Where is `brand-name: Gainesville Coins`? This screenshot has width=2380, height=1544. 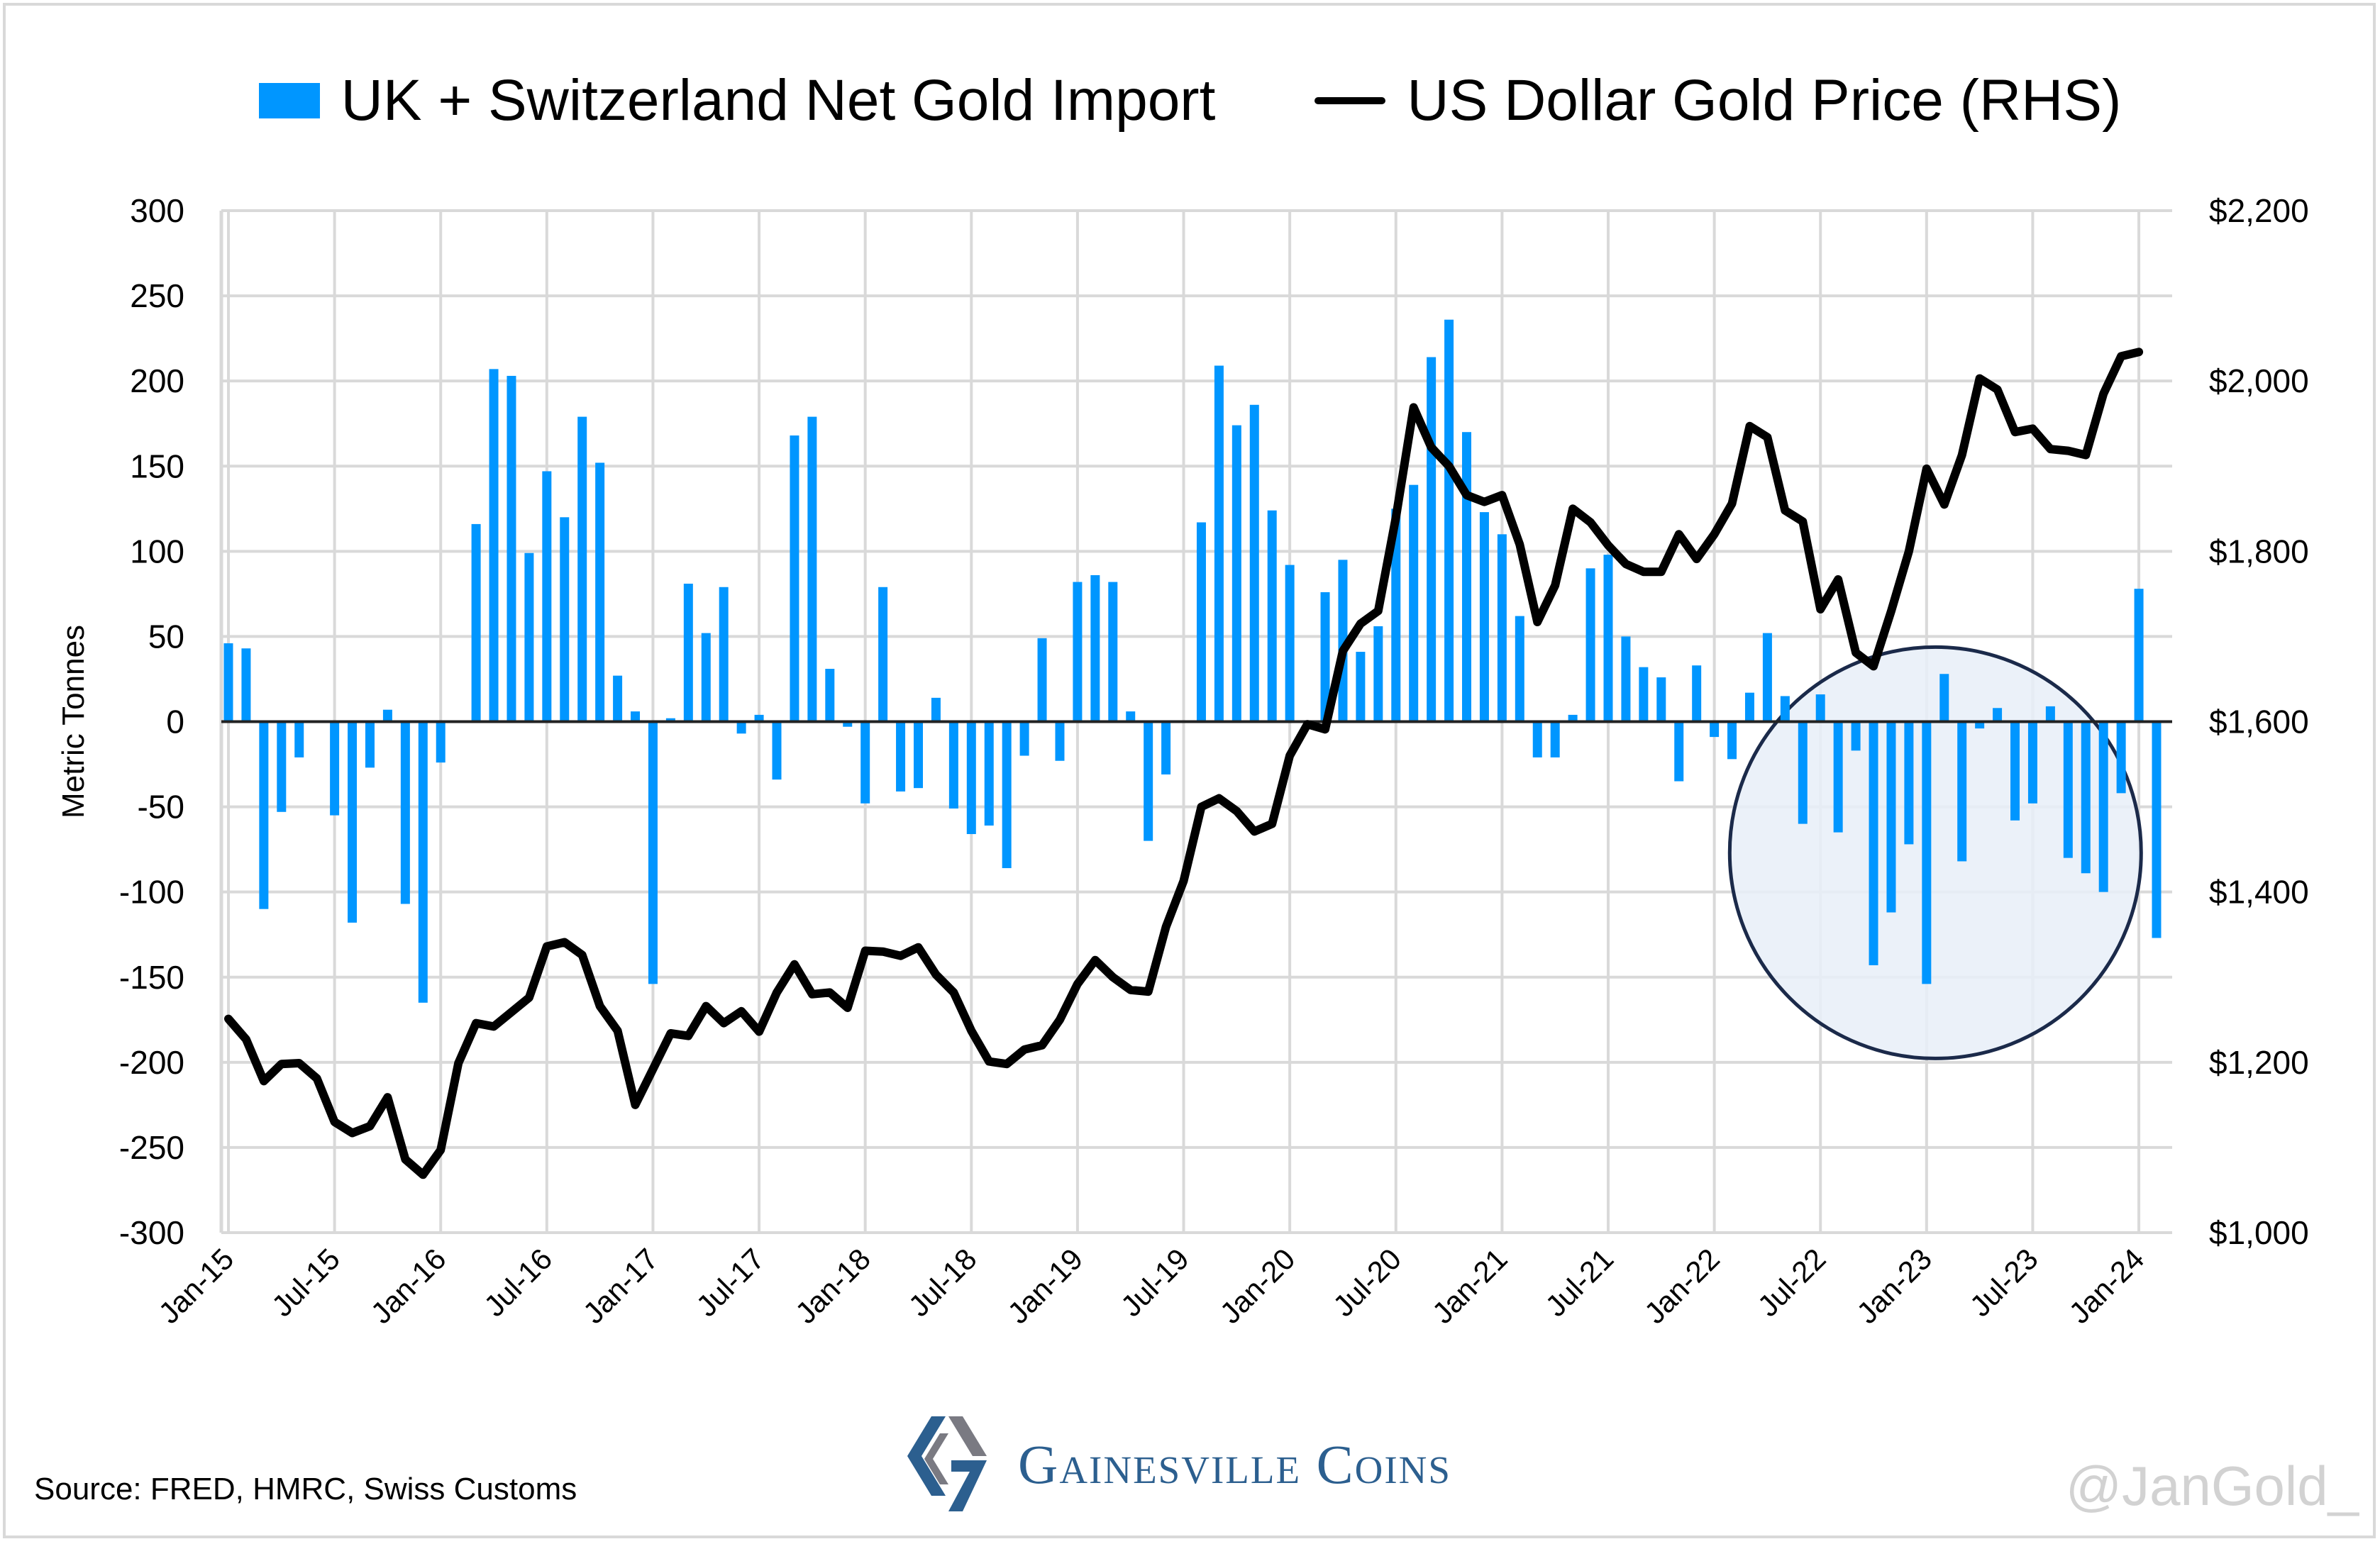 brand-name: Gainesville Coins is located at coordinates (1235, 1464).